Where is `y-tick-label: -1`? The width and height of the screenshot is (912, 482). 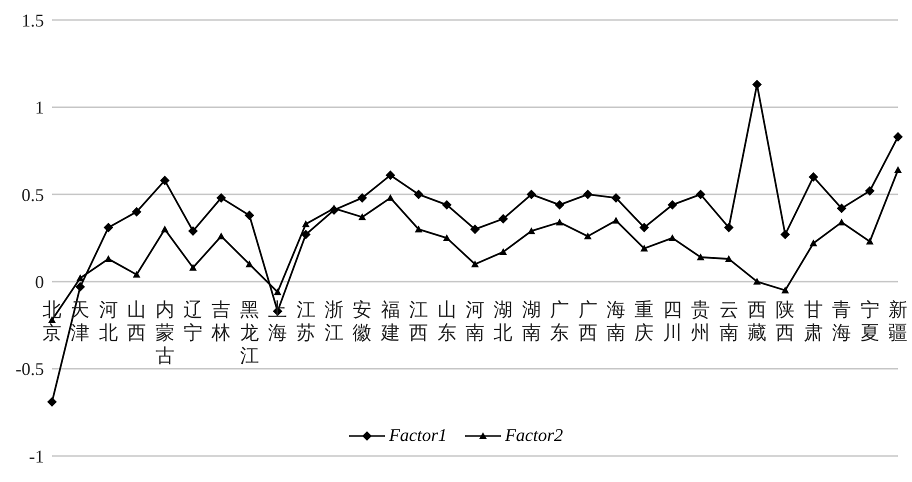 y-tick-label: -1 is located at coordinates (36, 456).